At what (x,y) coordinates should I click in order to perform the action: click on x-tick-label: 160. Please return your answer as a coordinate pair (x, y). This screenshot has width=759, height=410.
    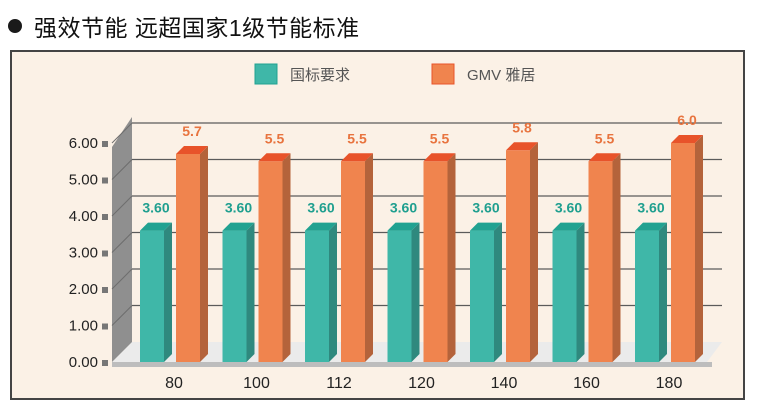
    Looking at the image, I should click on (586, 383).